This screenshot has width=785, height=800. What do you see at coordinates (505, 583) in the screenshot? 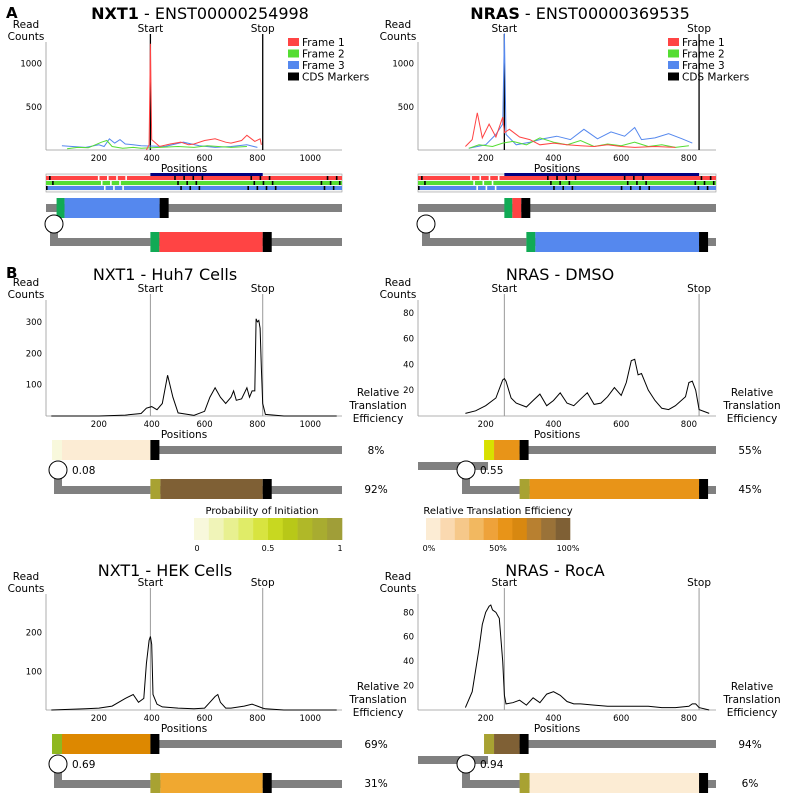
I see `b3-start-label: Start` at bounding box center [505, 583].